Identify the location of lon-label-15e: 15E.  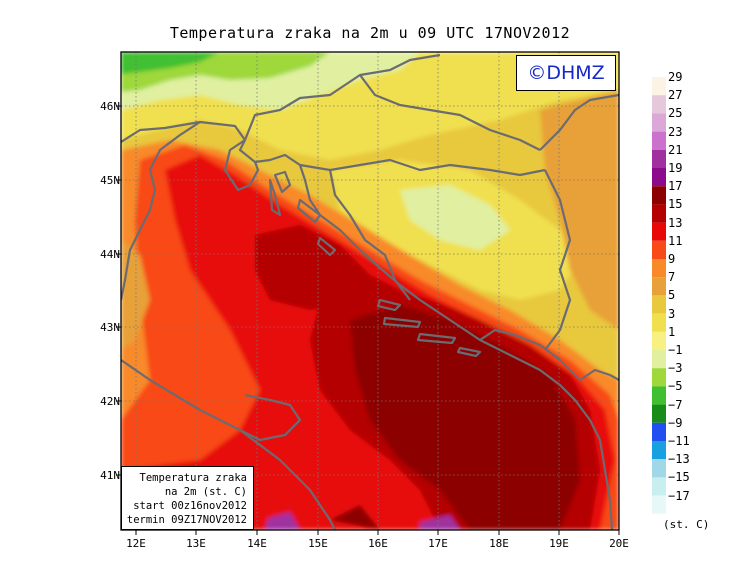
(318, 543).